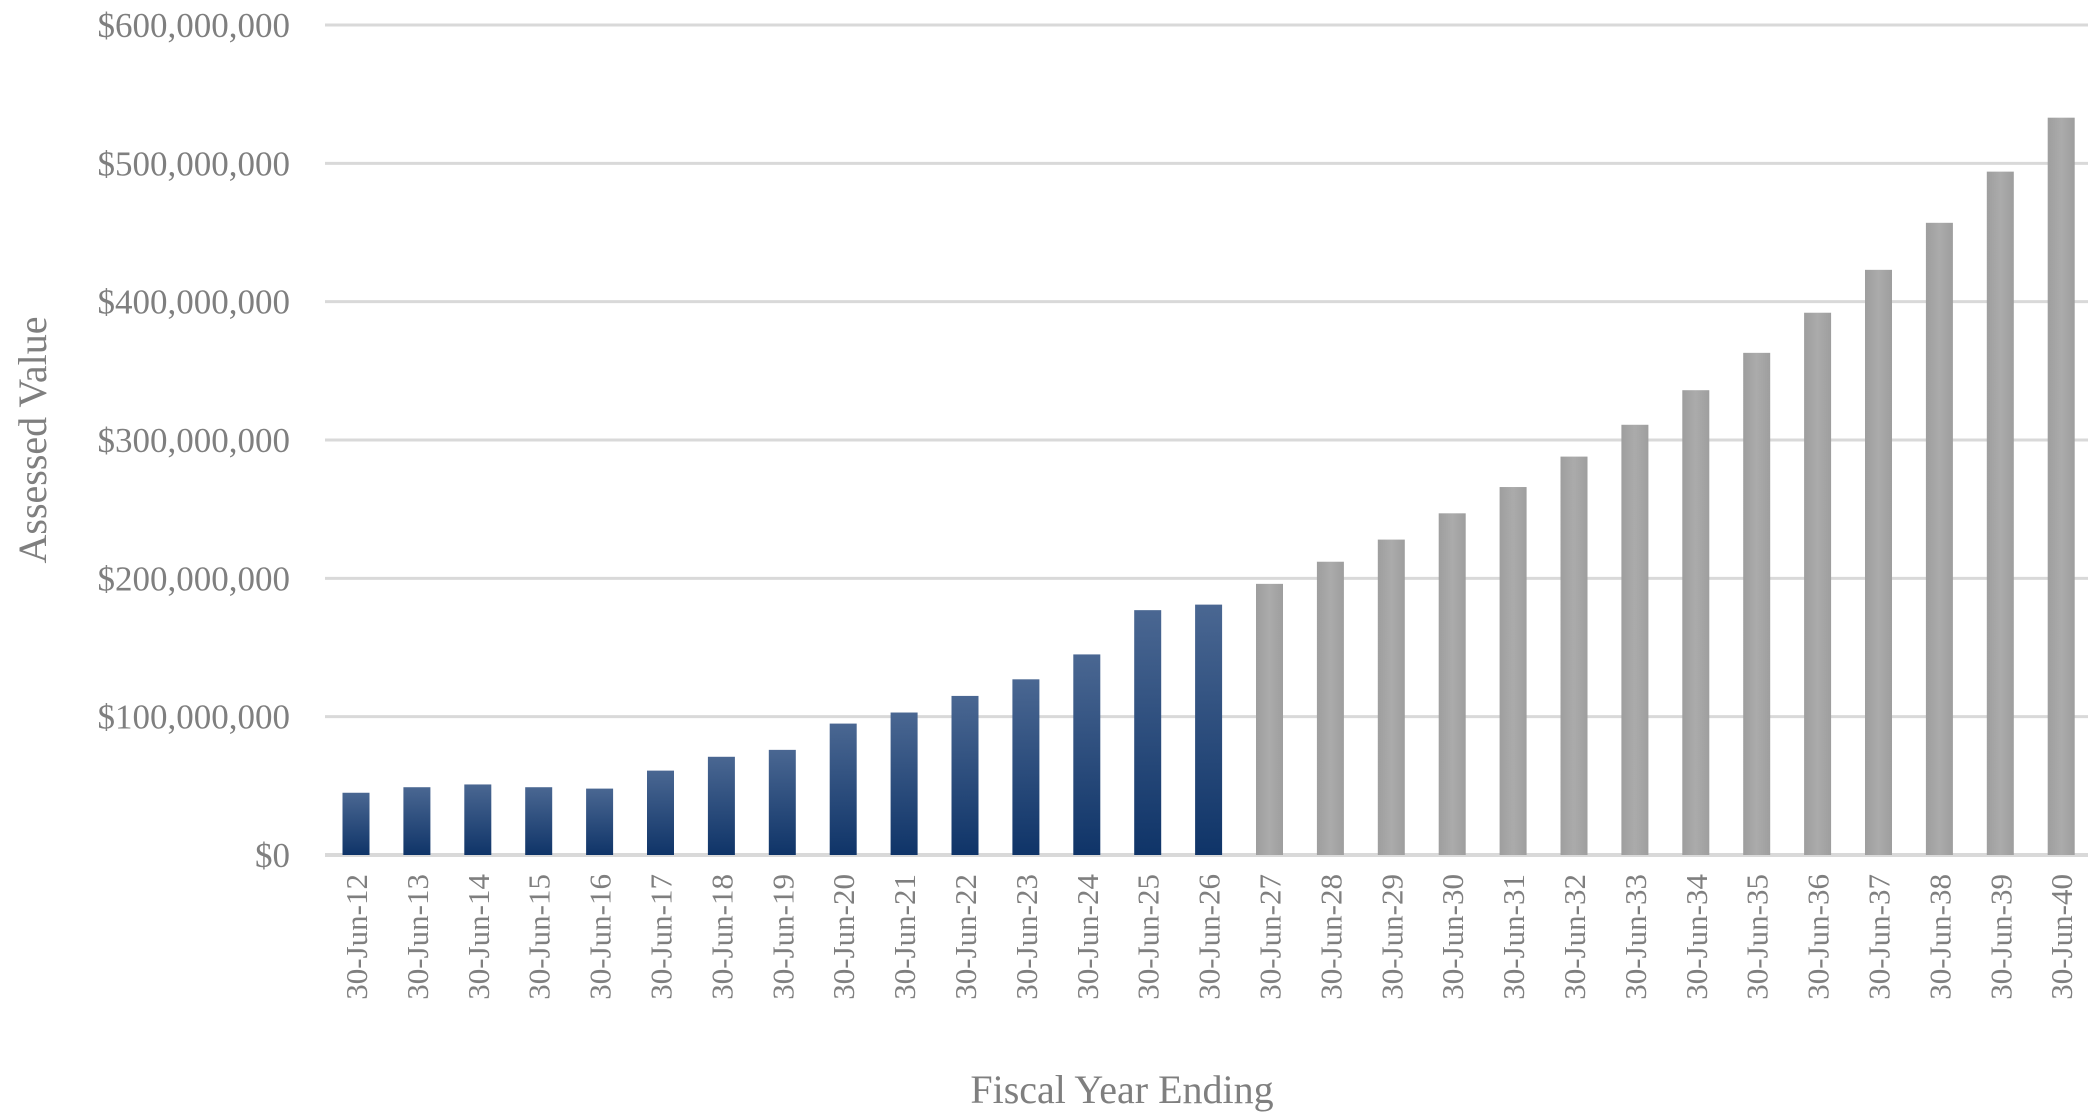  I want to click on x-tick-label: 30-Jun-21, so click(904, 937).